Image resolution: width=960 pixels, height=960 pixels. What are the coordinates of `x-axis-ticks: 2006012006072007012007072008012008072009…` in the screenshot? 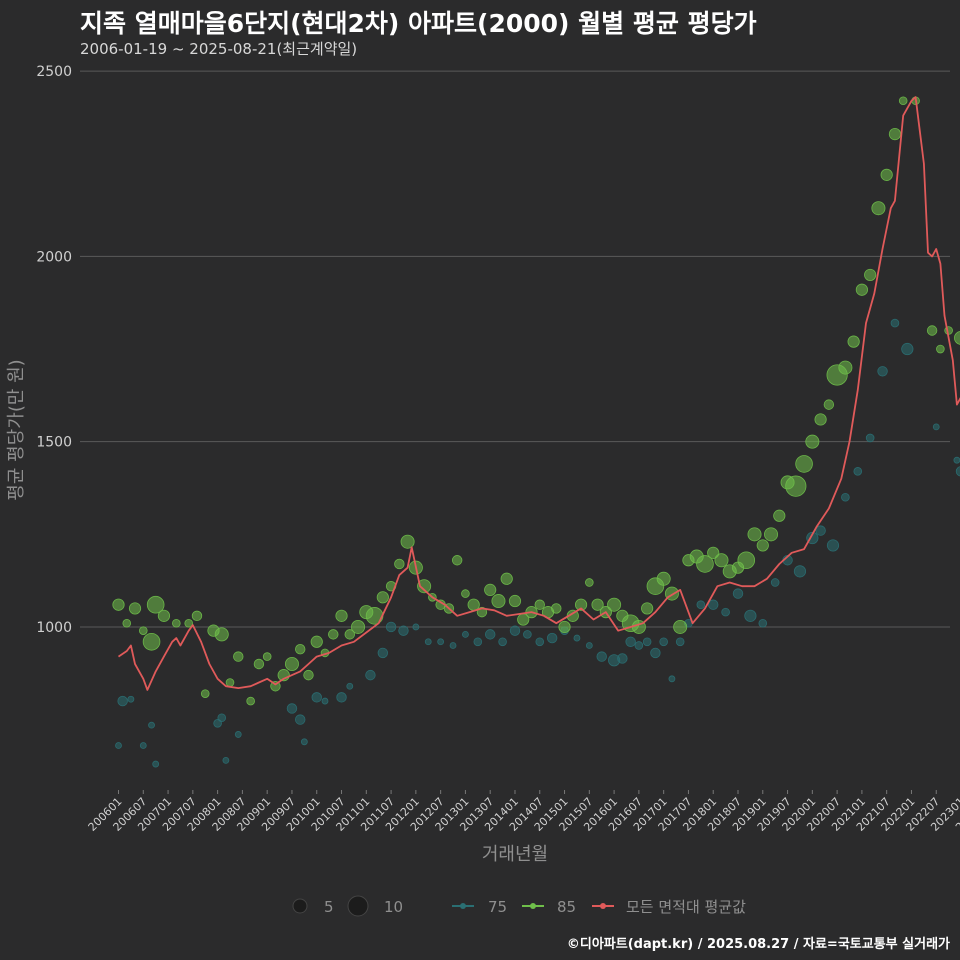 It's located at (523, 812).